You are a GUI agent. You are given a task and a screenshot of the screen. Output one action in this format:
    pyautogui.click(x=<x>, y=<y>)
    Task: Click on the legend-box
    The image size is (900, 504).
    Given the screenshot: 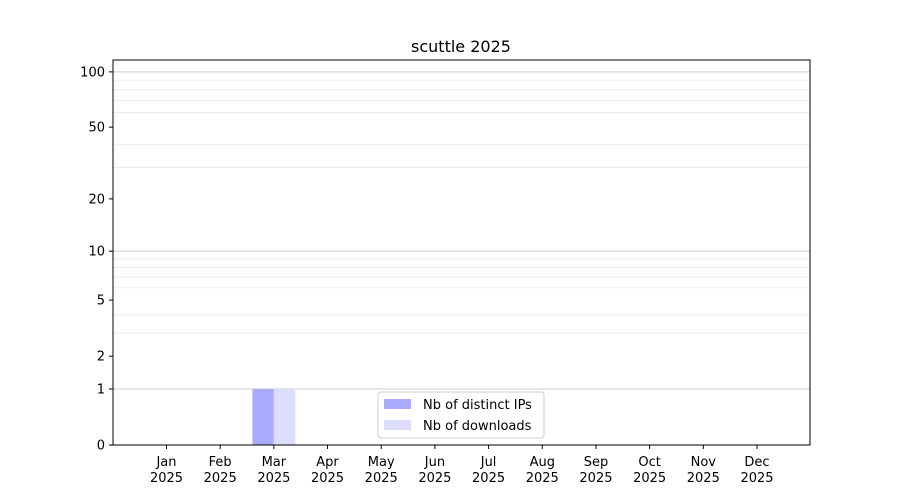 What is the action you would take?
    pyautogui.click(x=461, y=415)
    